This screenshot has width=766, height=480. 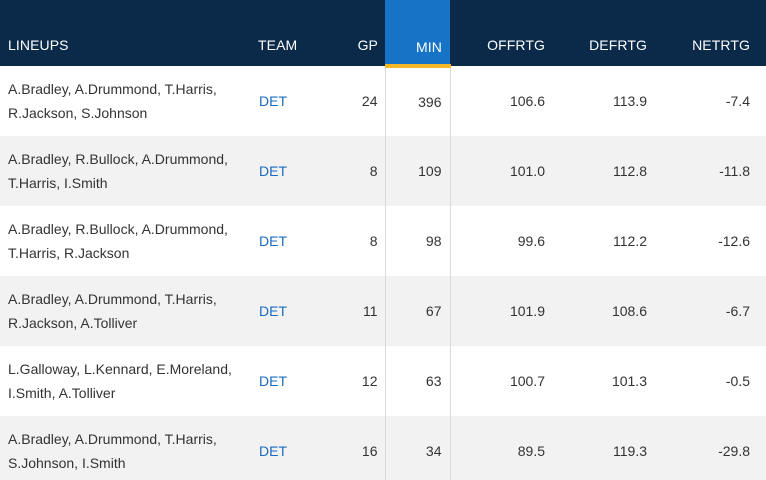 What do you see at coordinates (417, 448) in the screenshot?
I see `min-cell: 34` at bounding box center [417, 448].